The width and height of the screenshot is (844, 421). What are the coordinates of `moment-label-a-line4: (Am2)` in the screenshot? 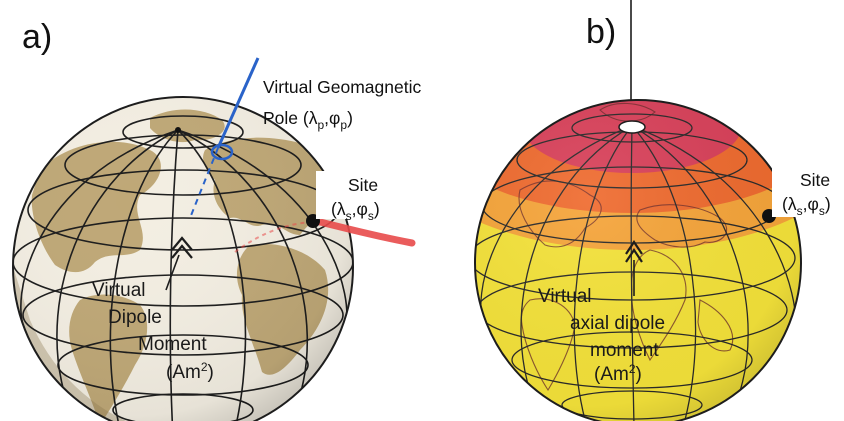 It's located at (190, 371).